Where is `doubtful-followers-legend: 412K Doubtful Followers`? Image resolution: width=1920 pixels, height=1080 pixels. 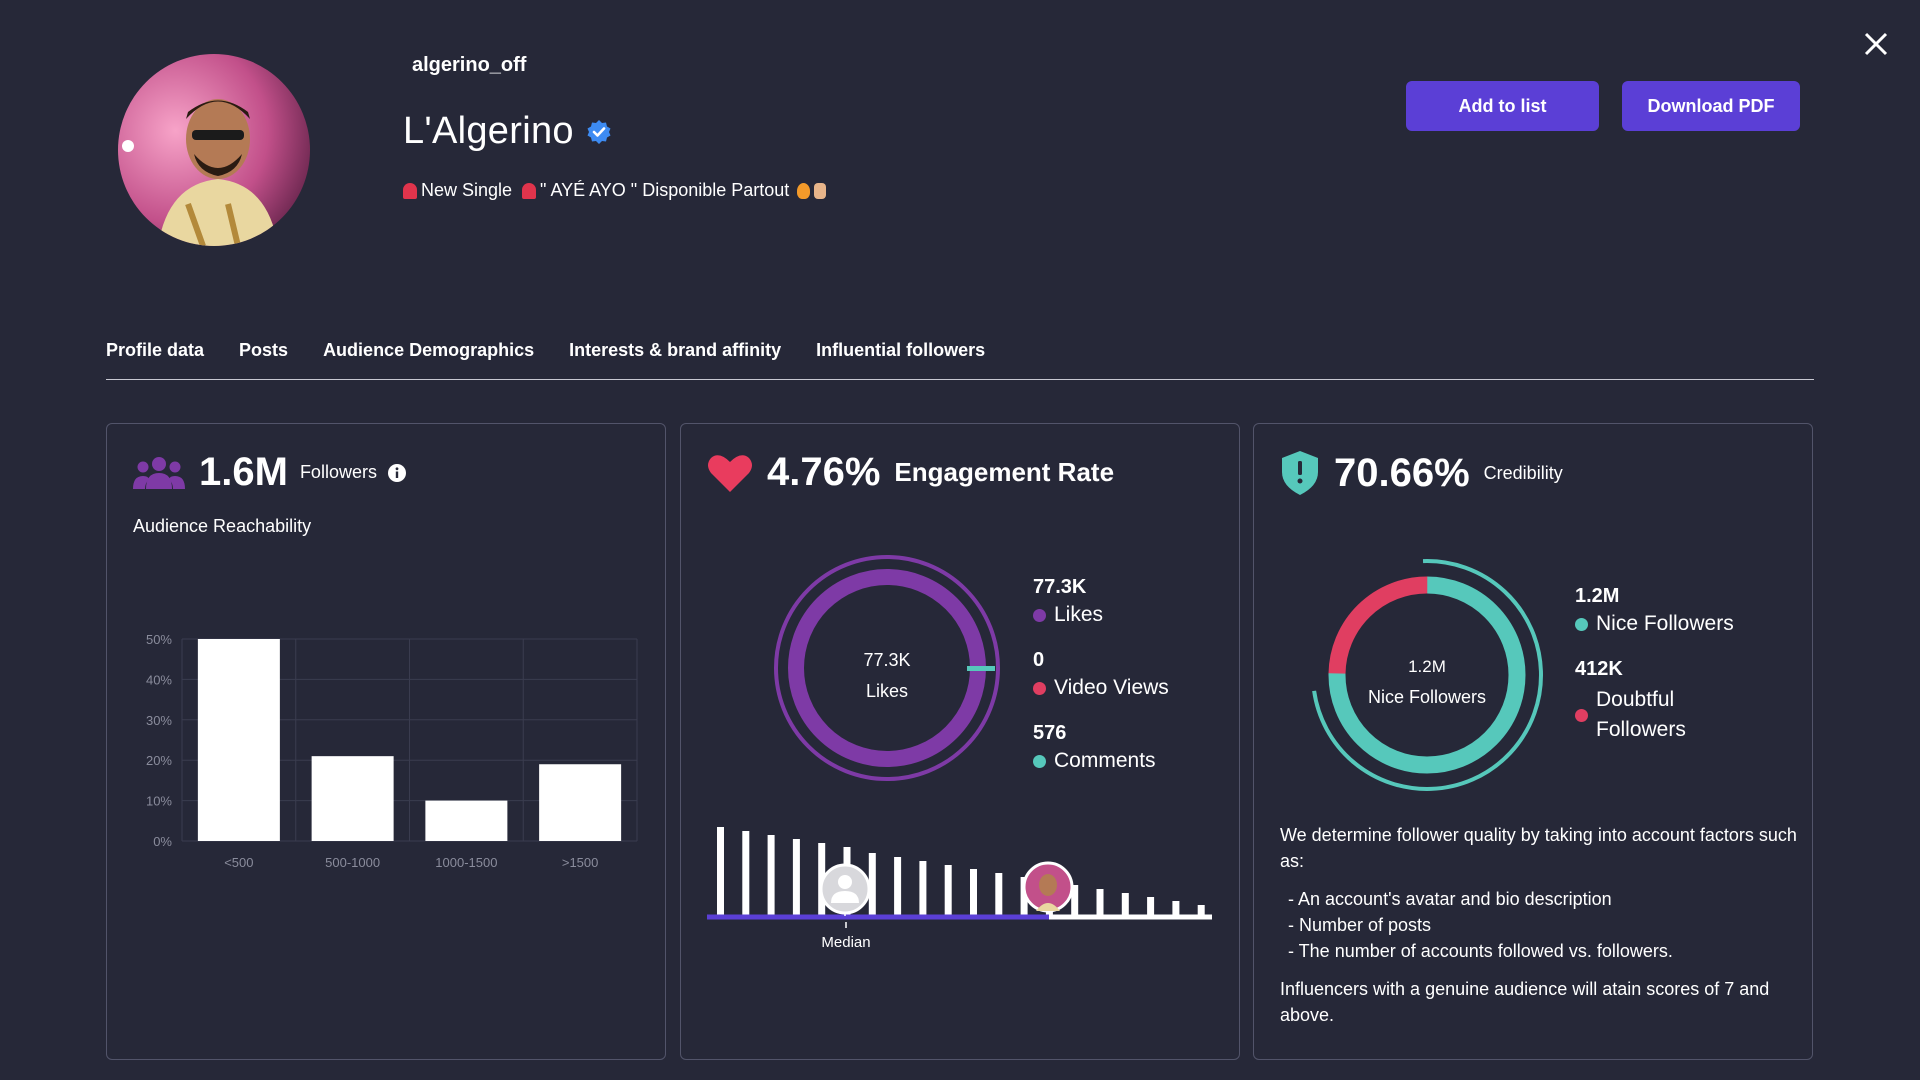
doubtful-followers-legend: 412K Doubtful Followers is located at coordinates (1630, 701).